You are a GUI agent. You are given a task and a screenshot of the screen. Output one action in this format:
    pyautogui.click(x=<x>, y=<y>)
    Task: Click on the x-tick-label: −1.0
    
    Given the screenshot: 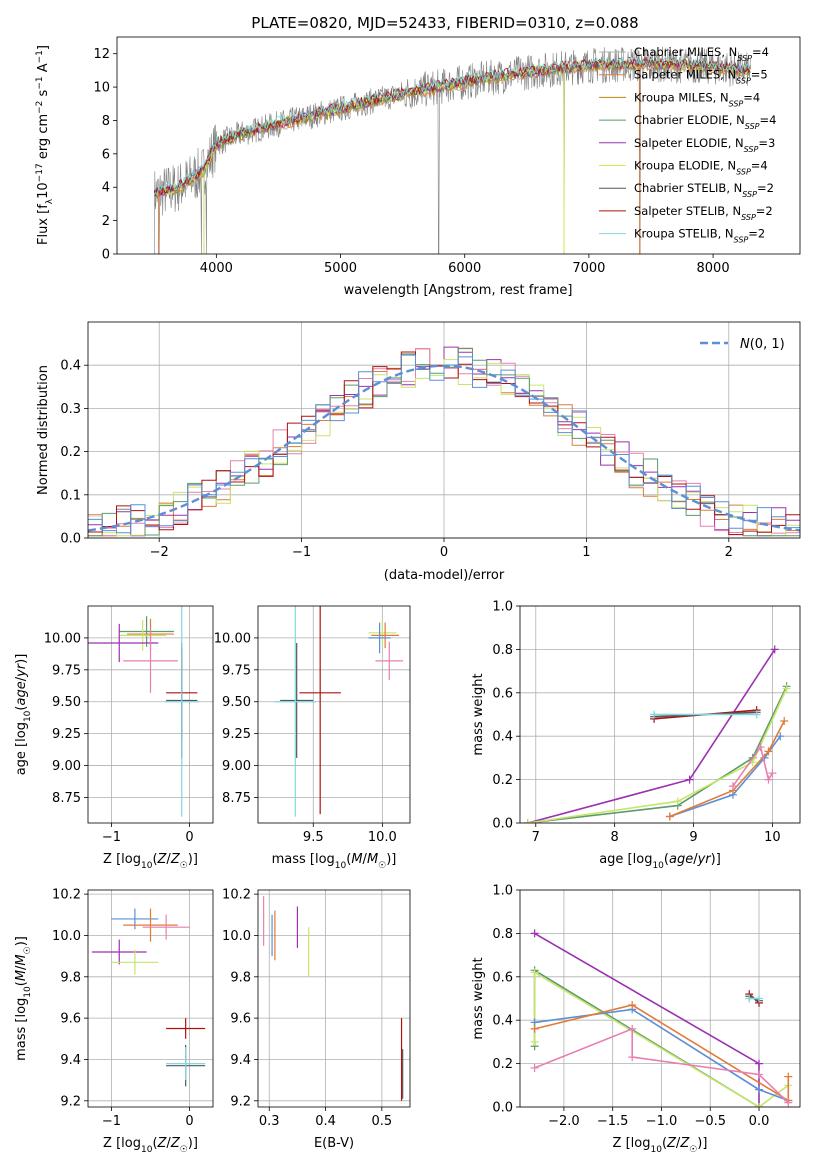 What is the action you would take?
    pyautogui.click(x=662, y=1121)
    